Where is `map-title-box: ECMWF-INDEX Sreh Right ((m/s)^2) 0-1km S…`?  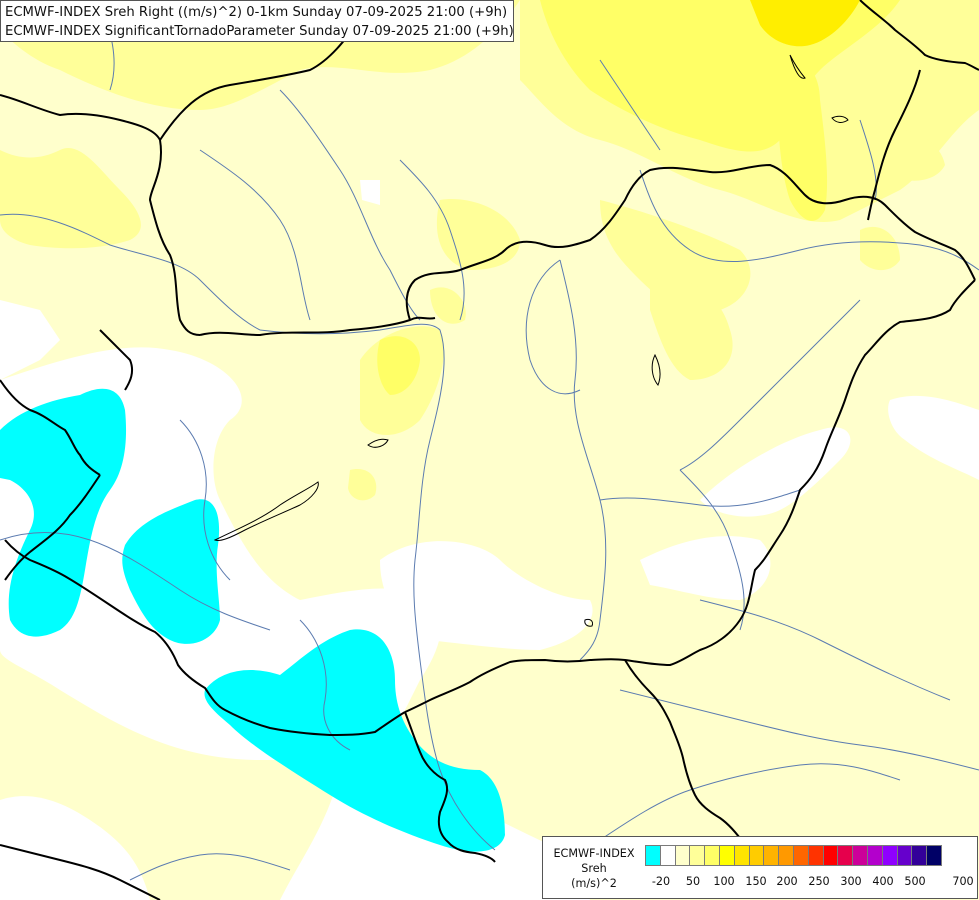 map-title-box: ECMWF-INDEX Sreh Right ((m/s)^2) 0-1km S… is located at coordinates (257, 21).